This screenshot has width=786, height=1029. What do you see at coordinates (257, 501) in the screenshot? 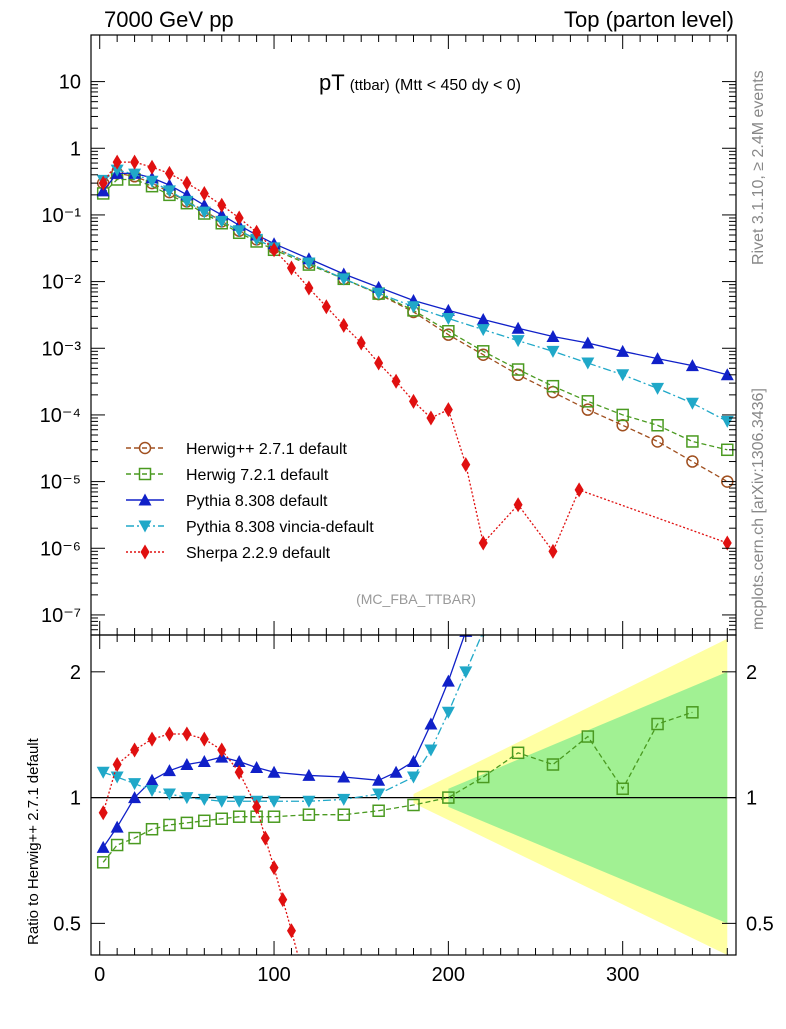
I see `legend-label: Pythia 8.308 default` at bounding box center [257, 501].